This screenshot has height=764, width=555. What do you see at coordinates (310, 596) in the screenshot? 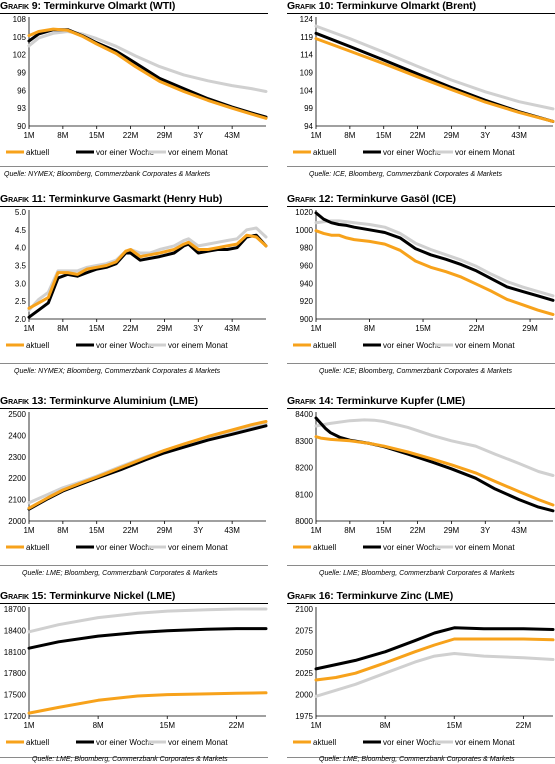
I see `chart-label: Grafik 16:` at bounding box center [310, 596].